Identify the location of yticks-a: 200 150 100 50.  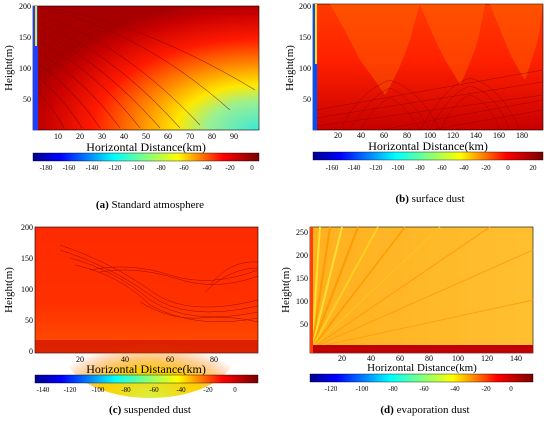
(25, 53).